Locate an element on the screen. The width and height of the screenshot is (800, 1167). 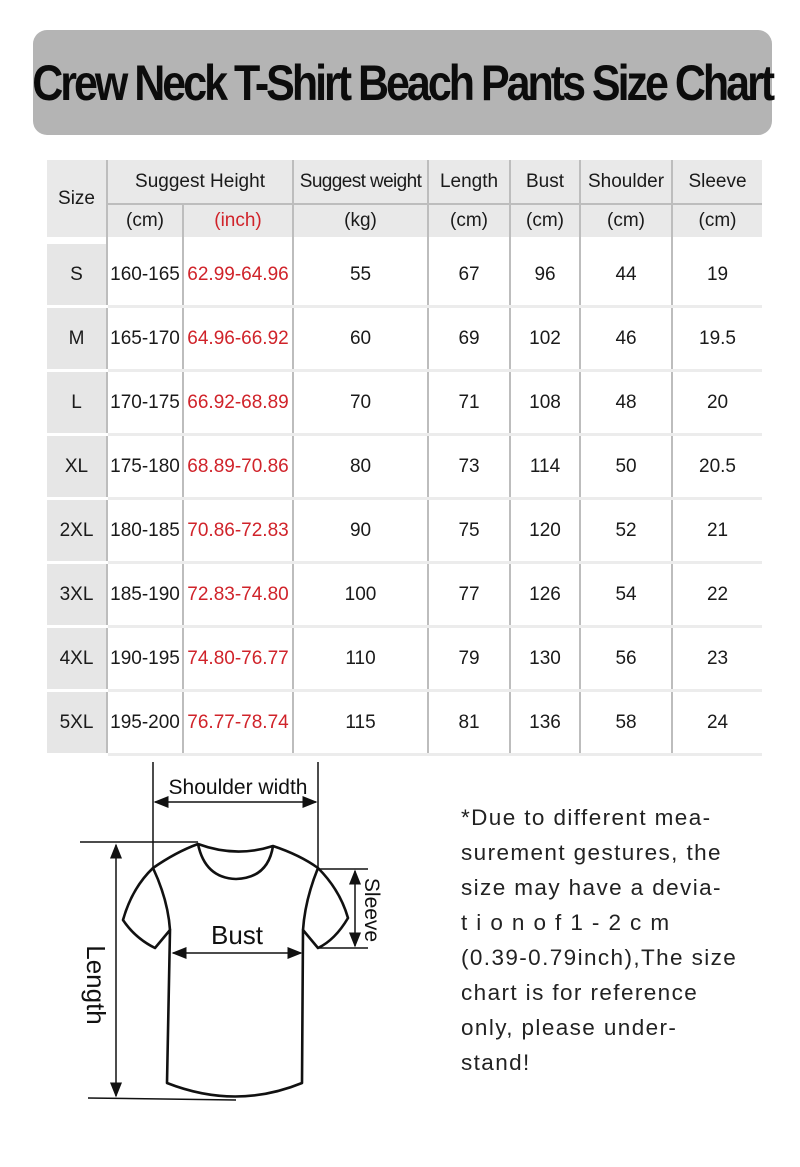
header-sleeve: Sleeve is located at coordinates (717, 182).